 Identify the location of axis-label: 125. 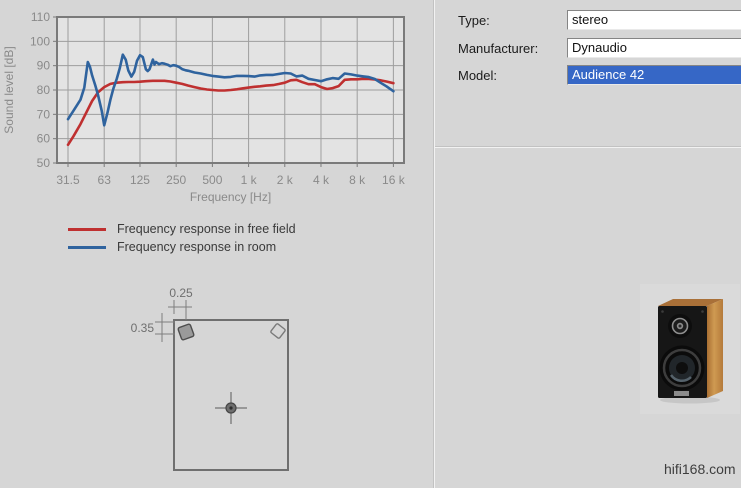
(140, 180).